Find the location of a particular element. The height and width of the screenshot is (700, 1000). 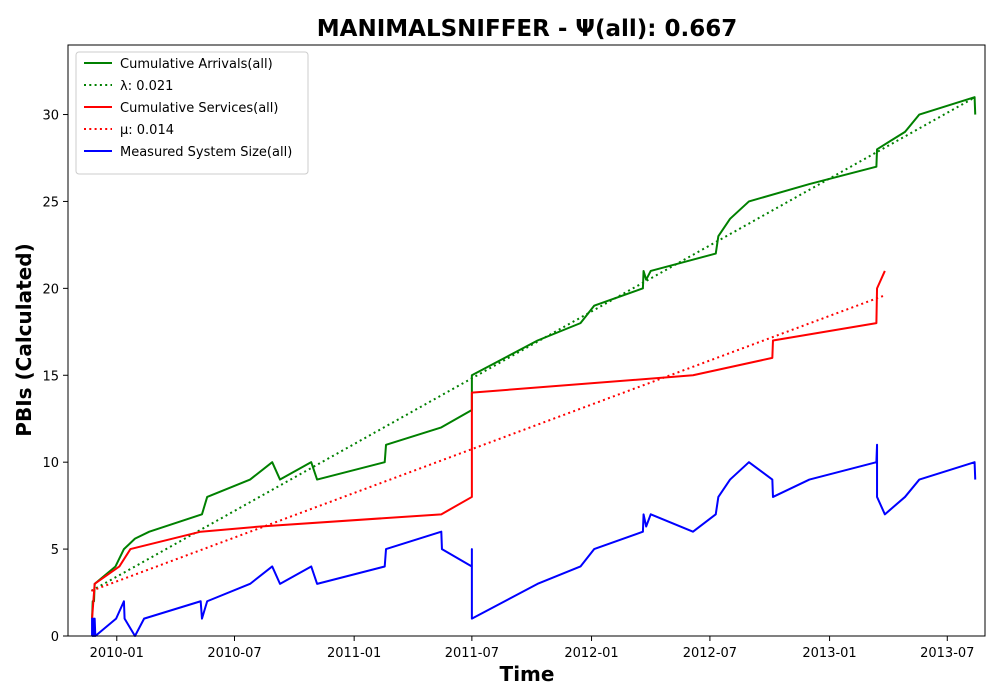

x-tick-label: 2010-07 is located at coordinates (234, 653).